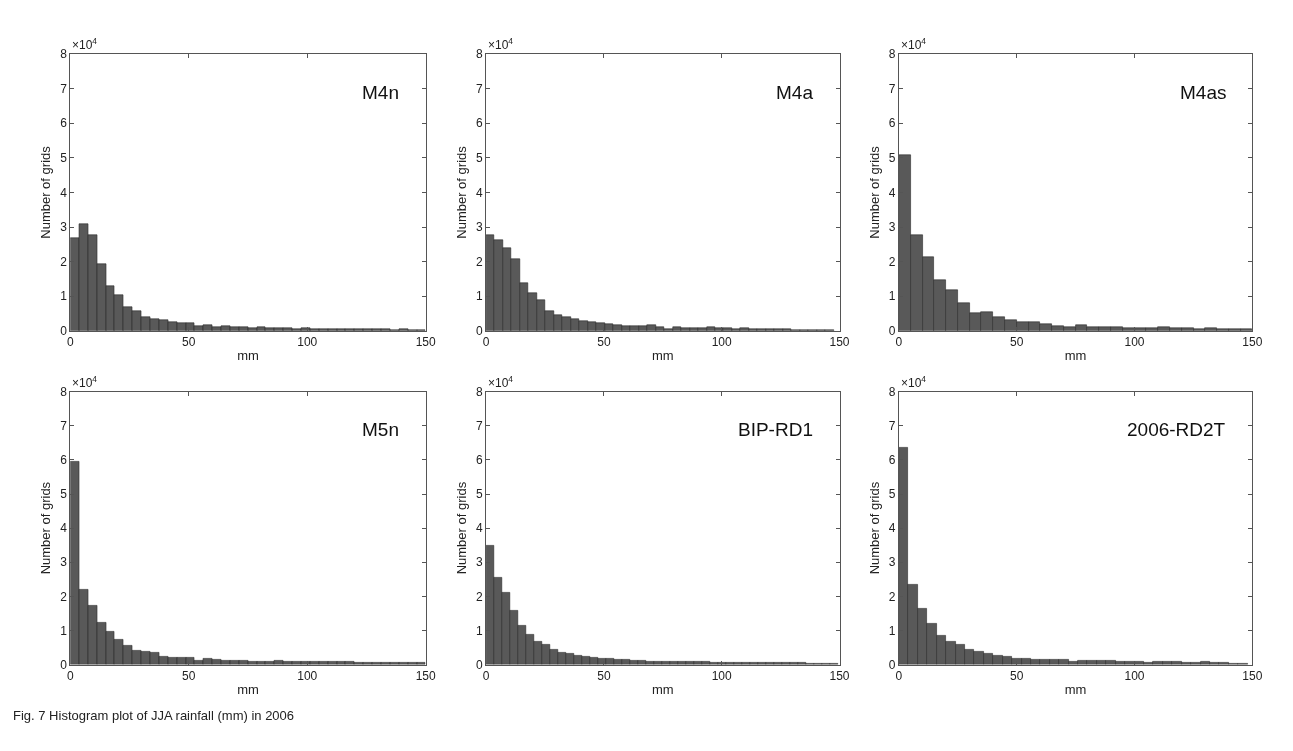 The image size is (1293, 751). I want to click on text: M4n, so click(380, 92).